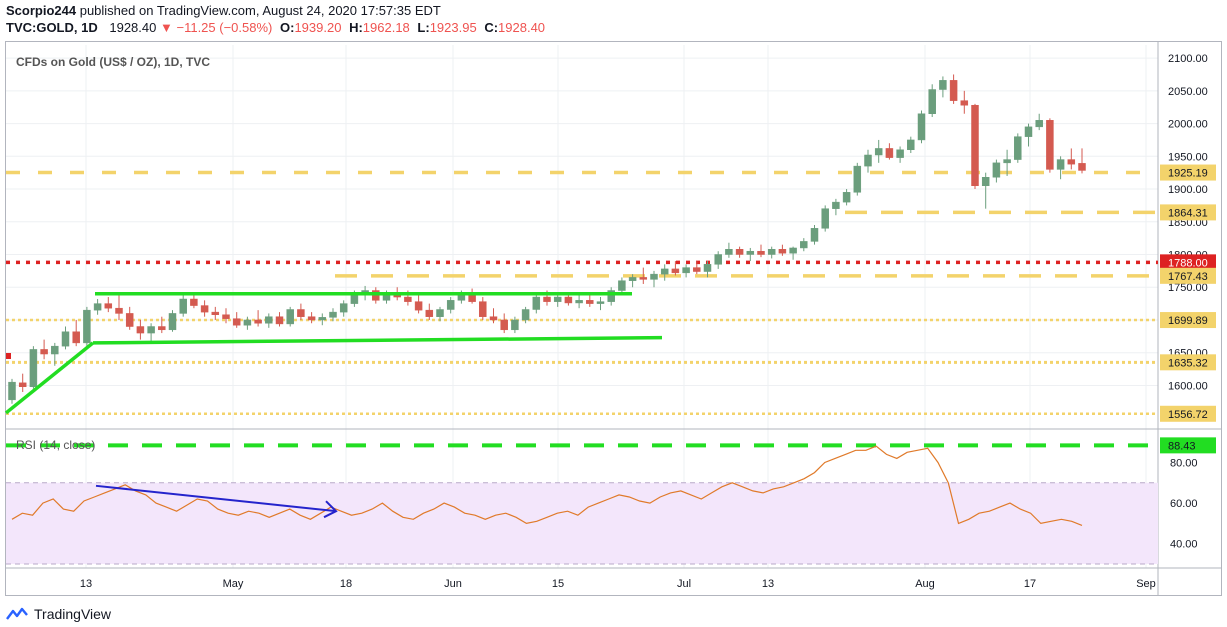 This screenshot has height=627, width=1227. What do you see at coordinates (233, 584) in the screenshot?
I see `time-axis-label: May` at bounding box center [233, 584].